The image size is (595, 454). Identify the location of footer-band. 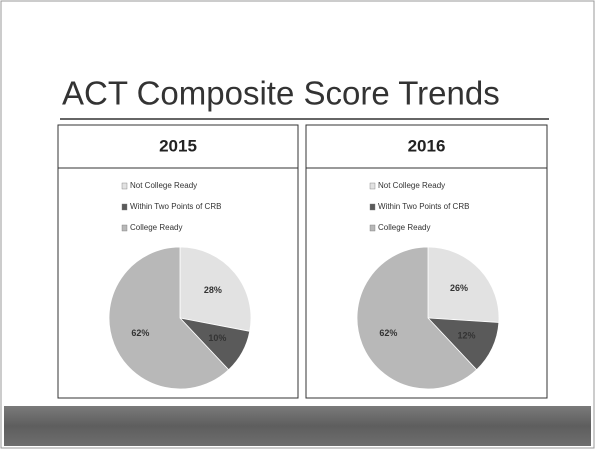
(297, 426).